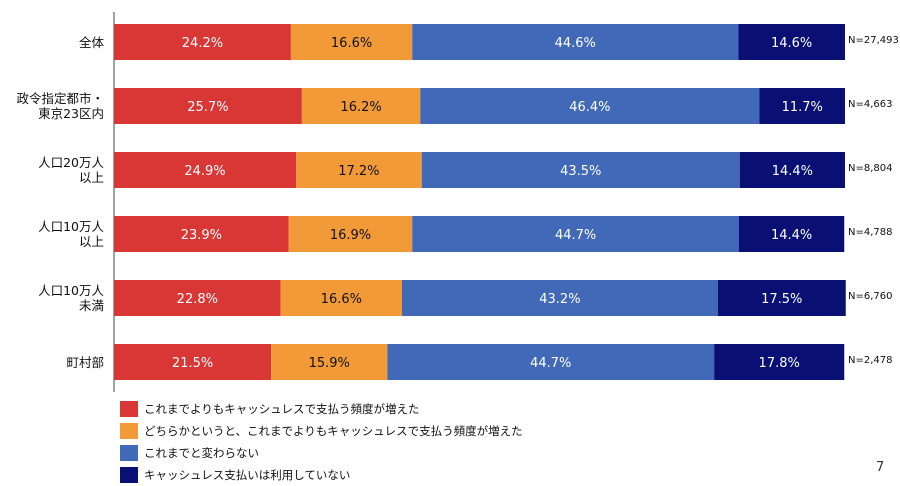 The height and width of the screenshot is (486, 900). I want to click on legend-label: キャッシュレス支払いは利用していない, so click(247, 475).